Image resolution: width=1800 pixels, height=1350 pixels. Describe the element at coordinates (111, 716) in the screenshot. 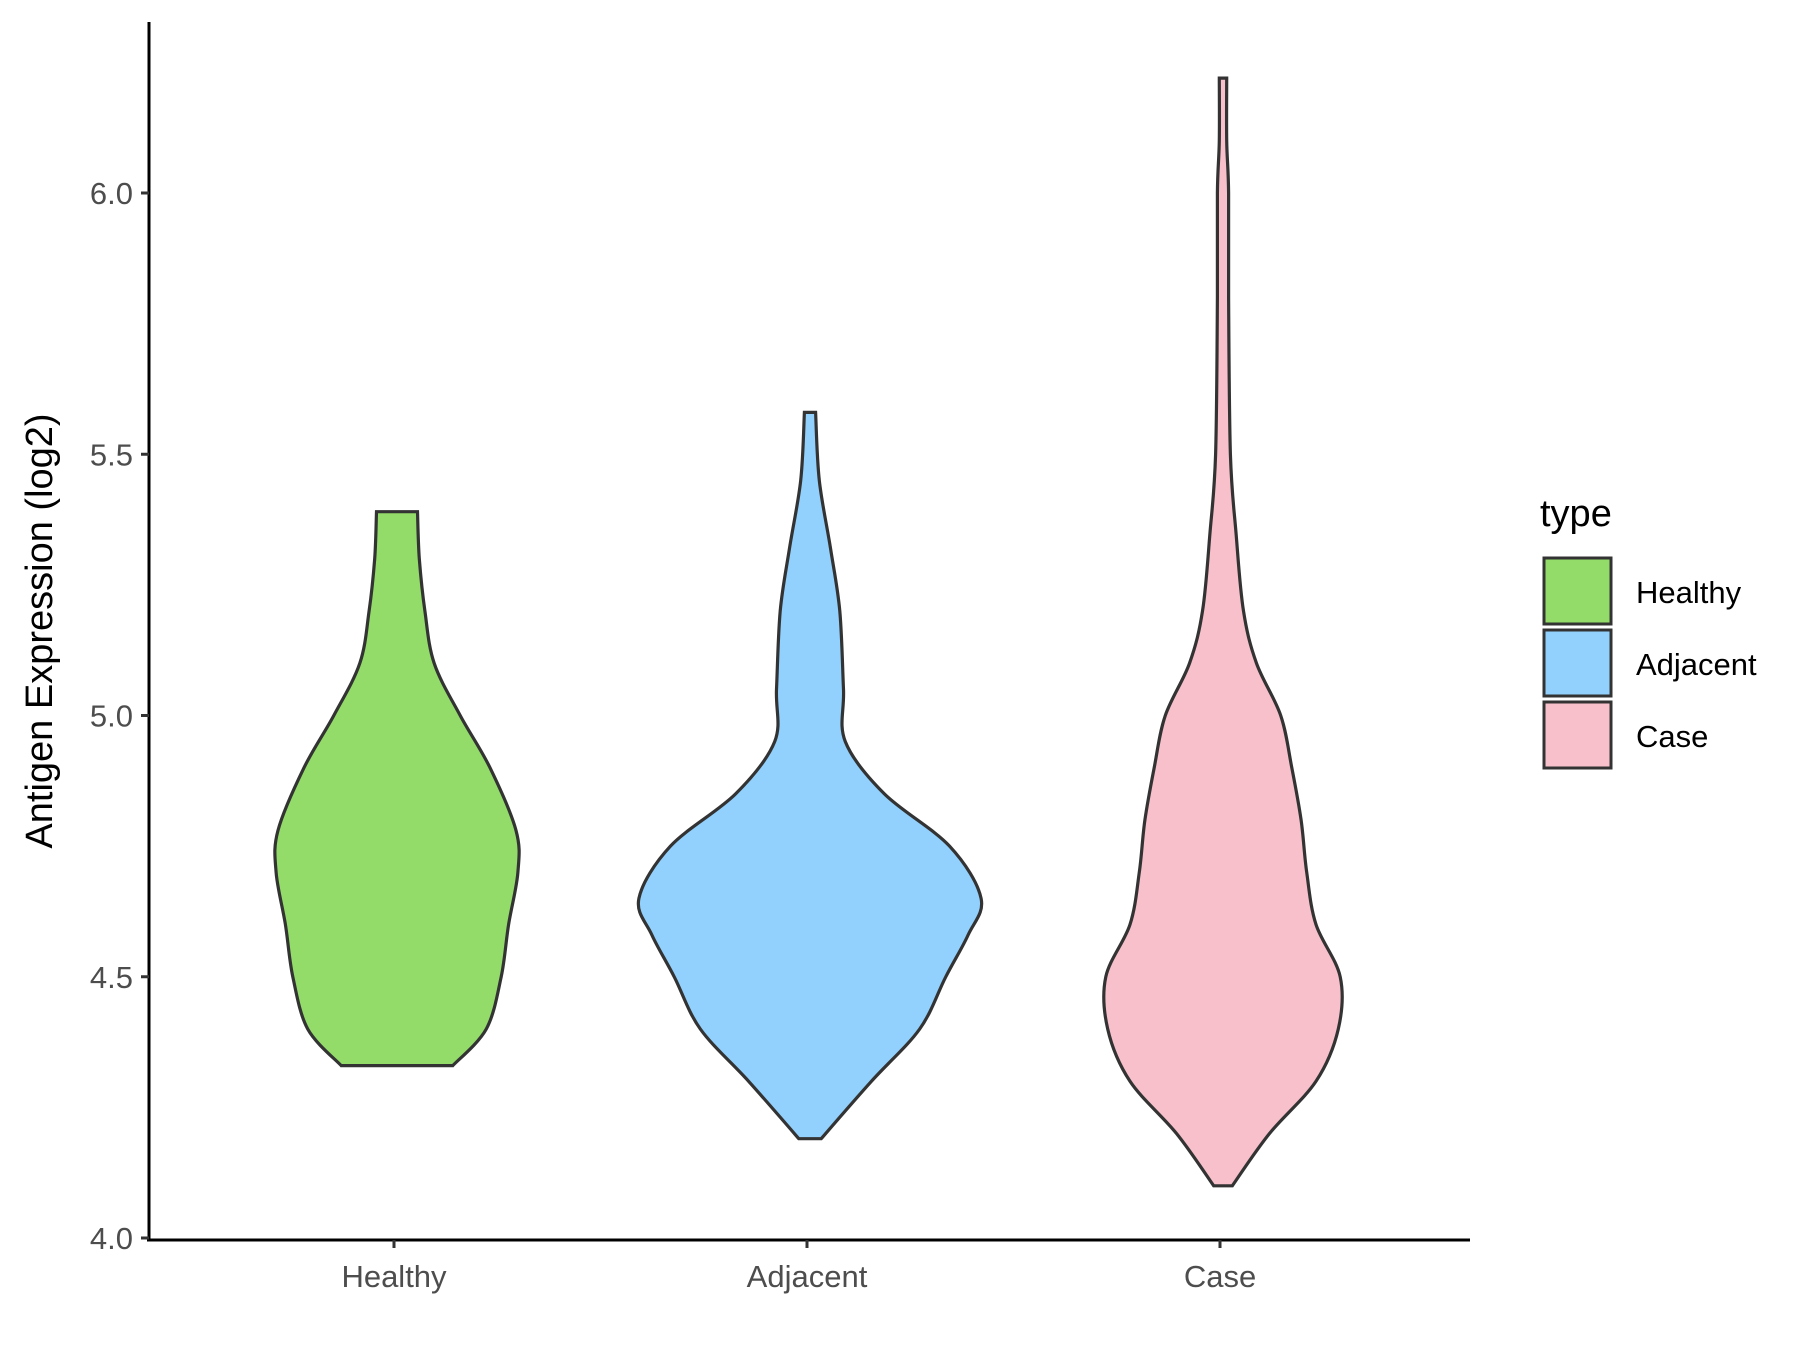

I see `y-tick-label: 5.0` at that location.